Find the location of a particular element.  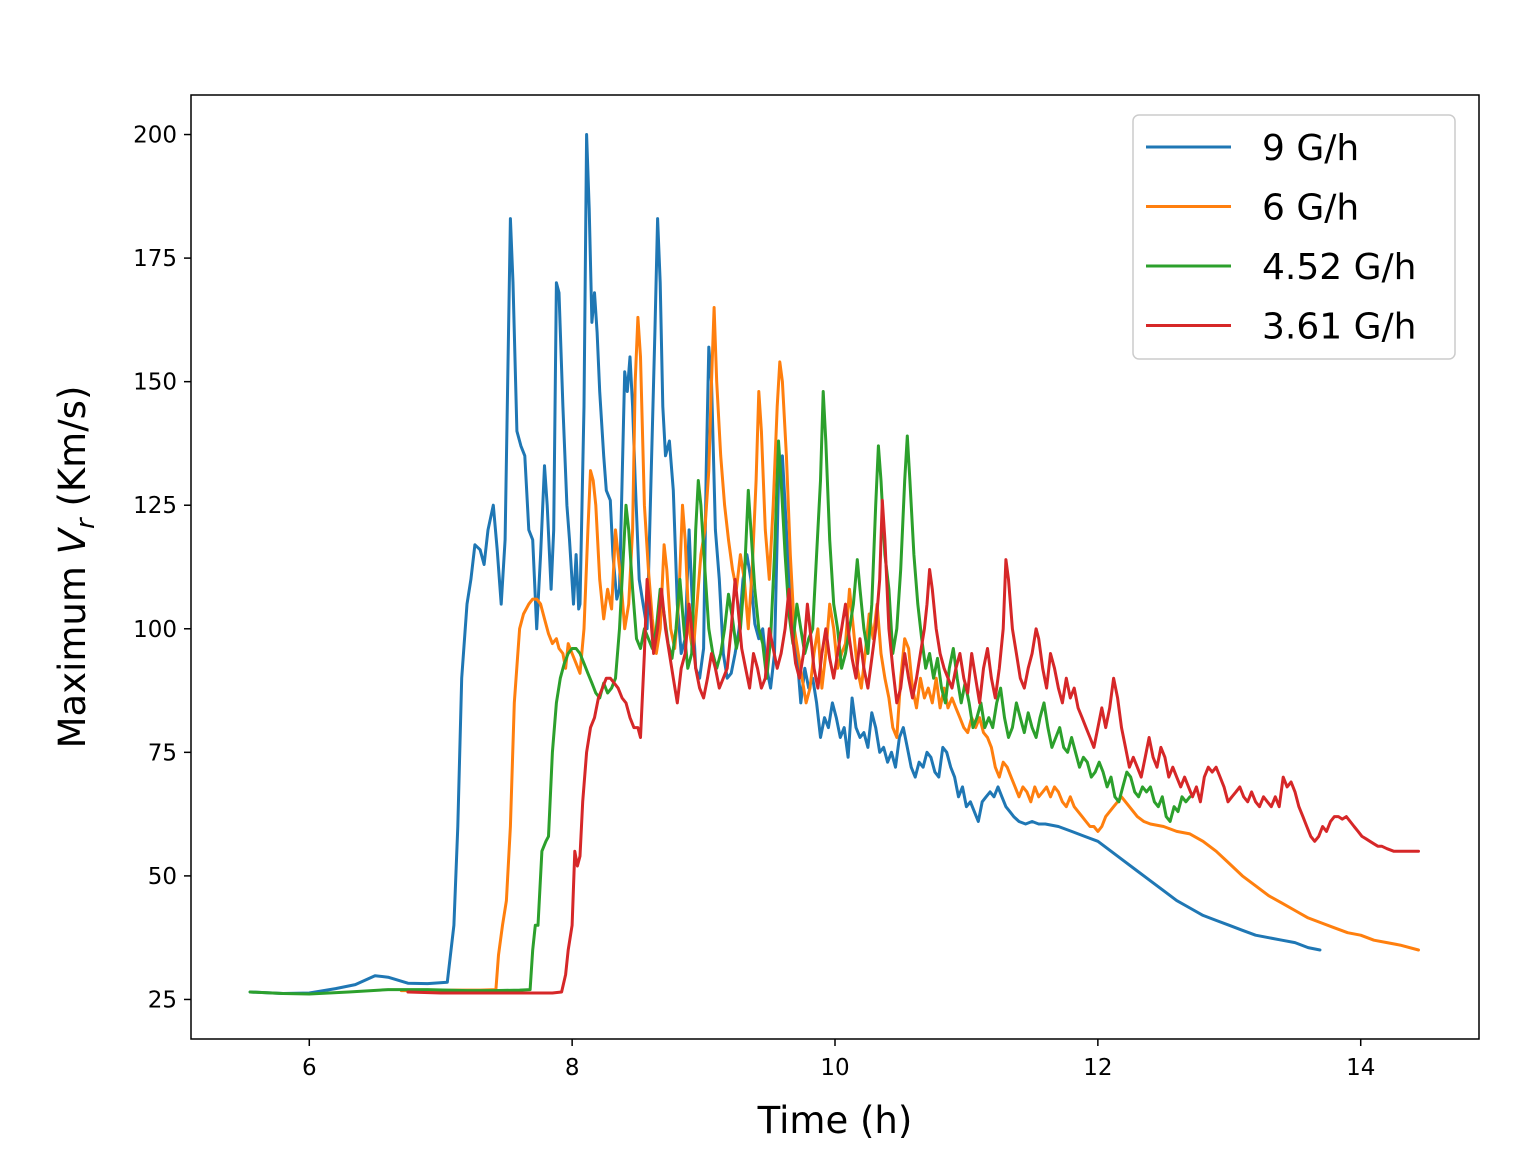

legend-label: 6 G/h is located at coordinates (1310, 208).